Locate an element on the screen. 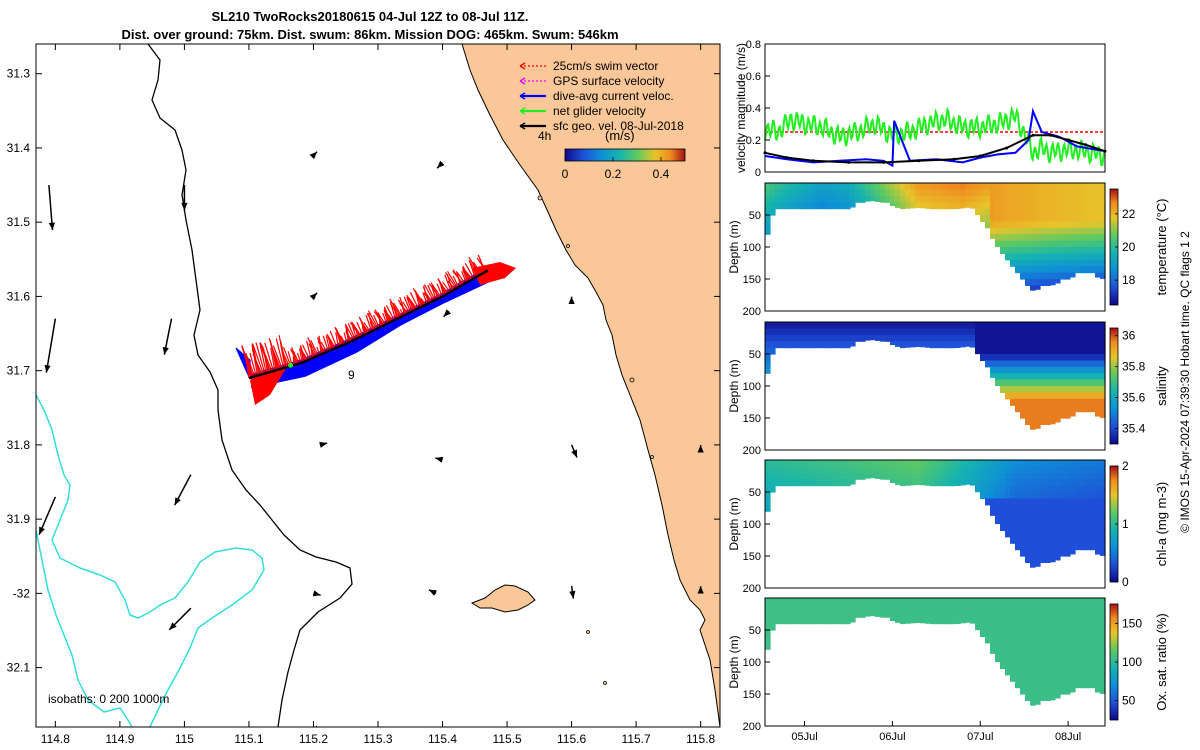 This screenshot has width=1200, height=750. legend-label: net glider velocity is located at coordinates (599, 111).